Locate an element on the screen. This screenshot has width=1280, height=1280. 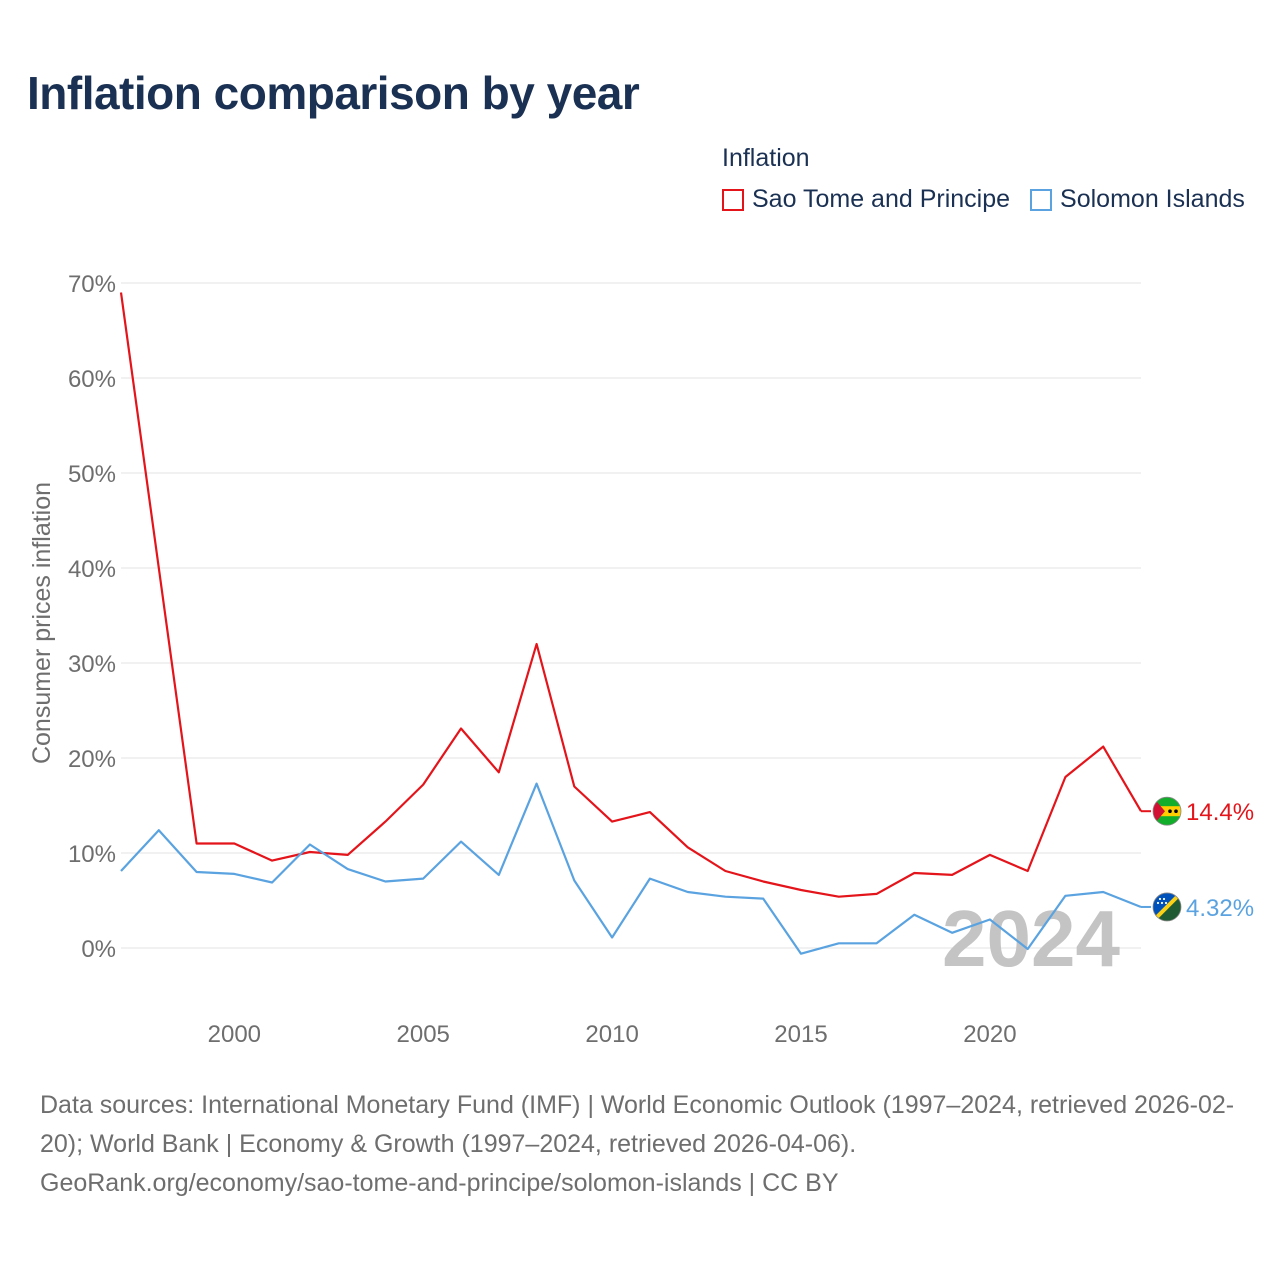
end-value-label: 4.32% is located at coordinates (1220, 908).